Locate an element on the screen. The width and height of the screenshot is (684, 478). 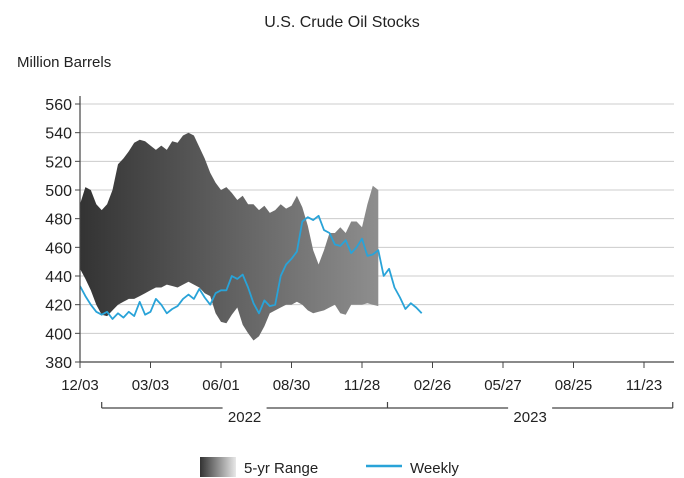
x-tick-label: 06/01 is located at coordinates (221, 385).